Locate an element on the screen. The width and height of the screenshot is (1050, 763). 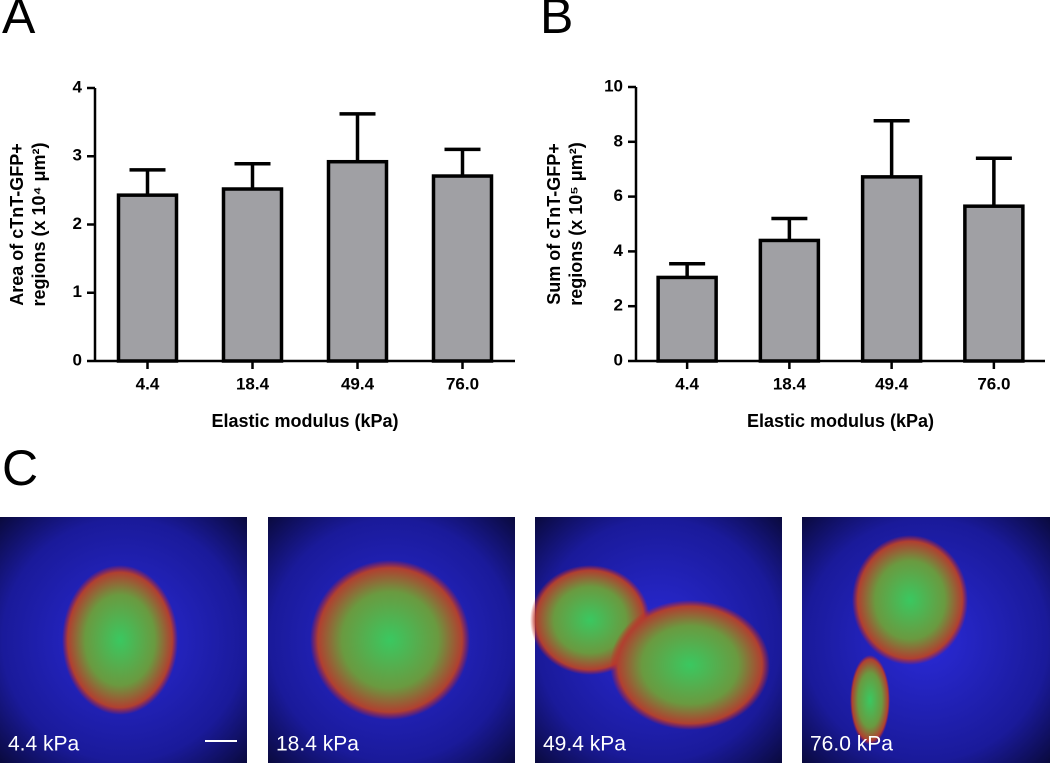
micrograph: 49.4 kPa is located at coordinates (656, 640).